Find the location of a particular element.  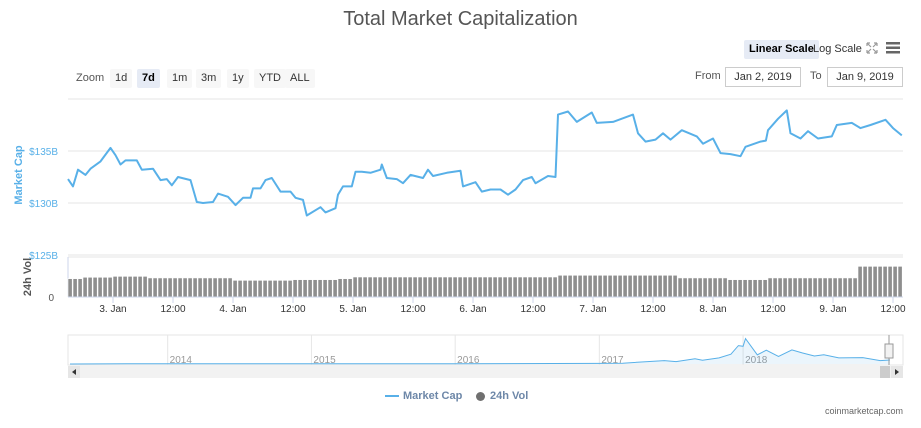

hamburger-menu-icon is located at coordinates (893, 48).